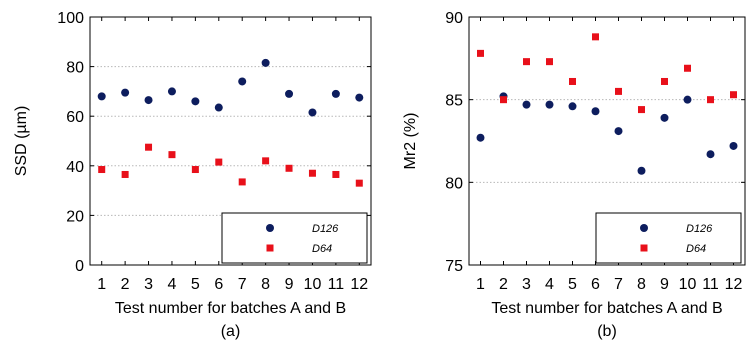 The height and width of the screenshot is (345, 749). I want to click on y-axis-title: SSD (µm), so click(21, 141).